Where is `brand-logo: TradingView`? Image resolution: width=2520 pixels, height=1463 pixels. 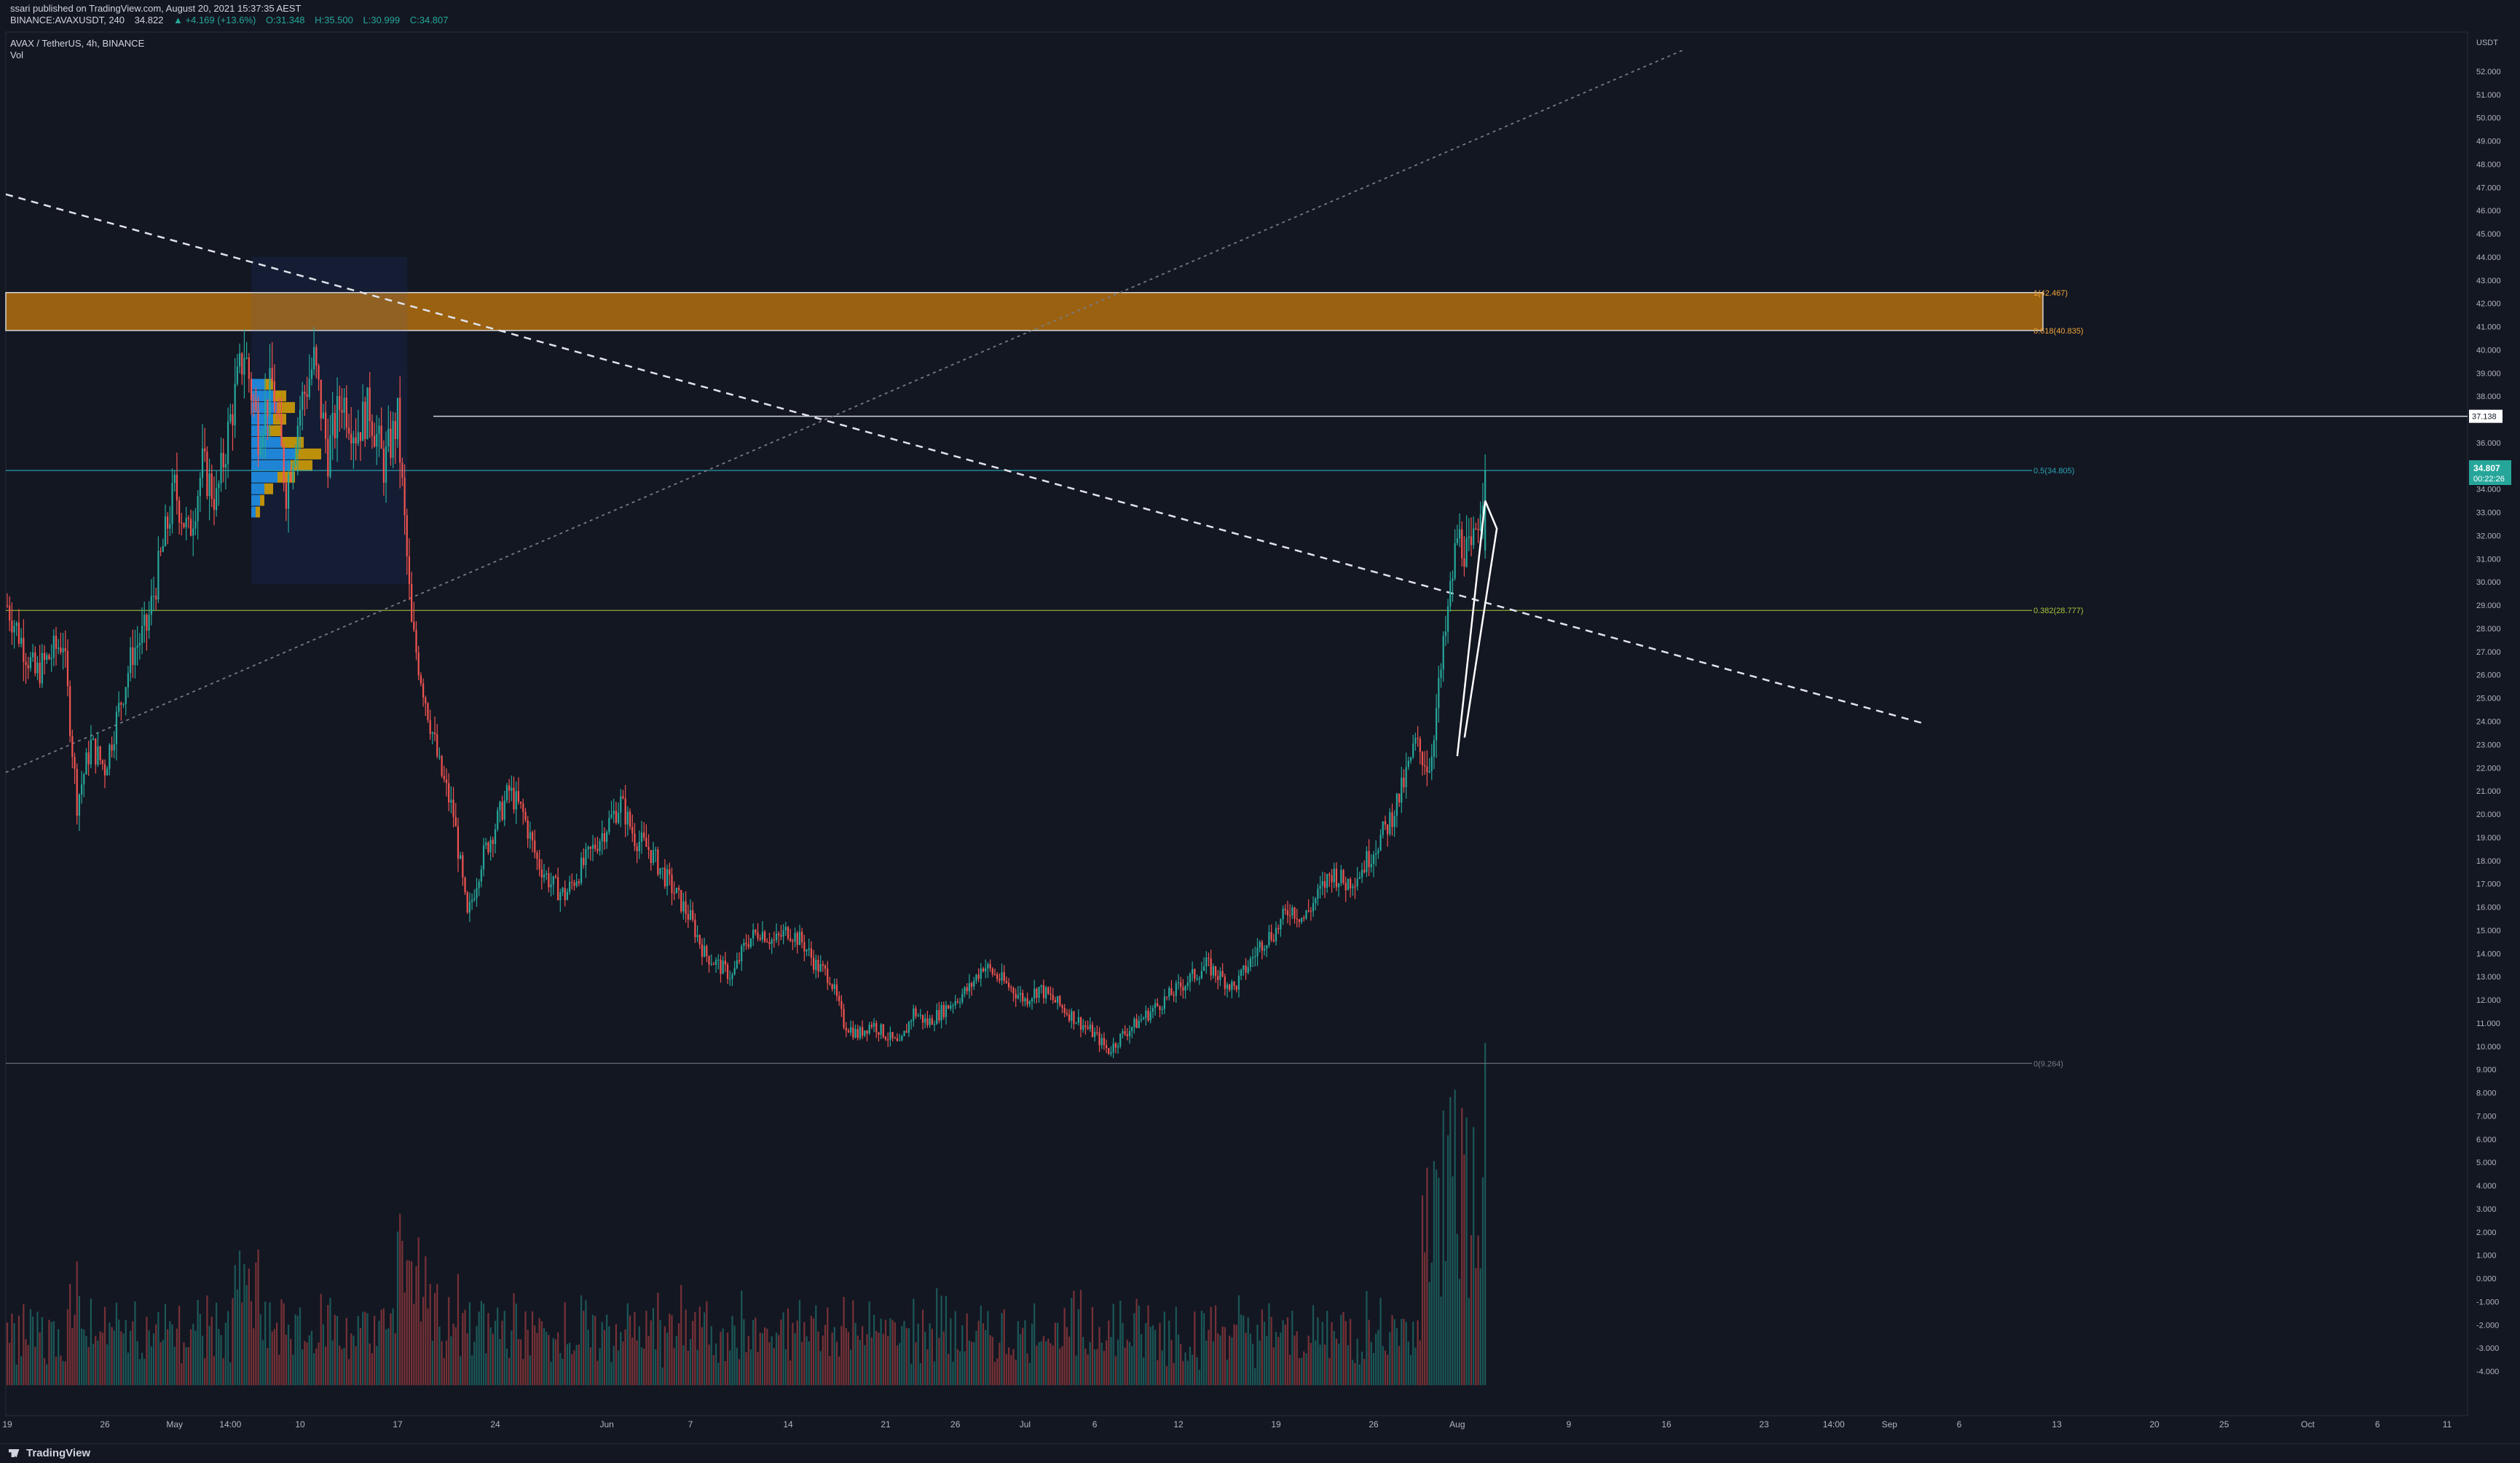
brand-logo: TradingView is located at coordinates (49, 1453).